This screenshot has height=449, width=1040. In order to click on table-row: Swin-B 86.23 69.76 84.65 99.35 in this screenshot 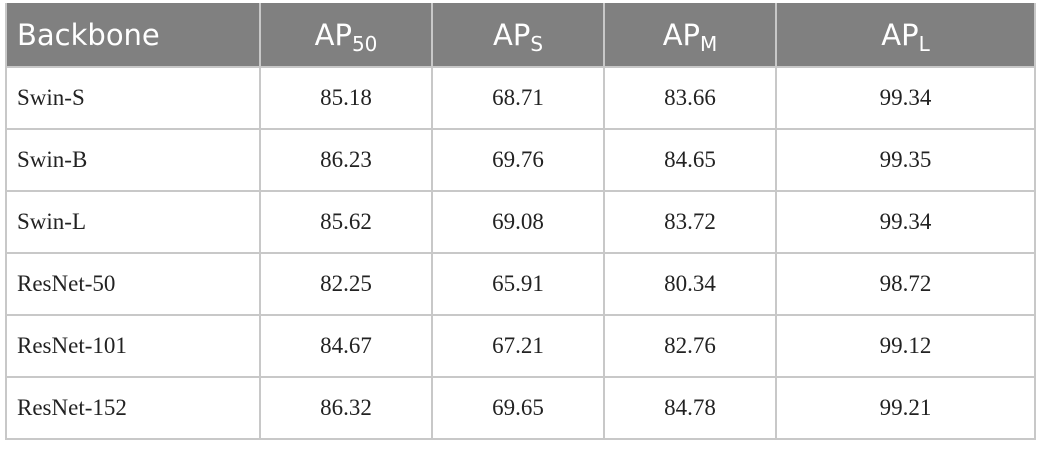, I will do `click(520, 160)`.